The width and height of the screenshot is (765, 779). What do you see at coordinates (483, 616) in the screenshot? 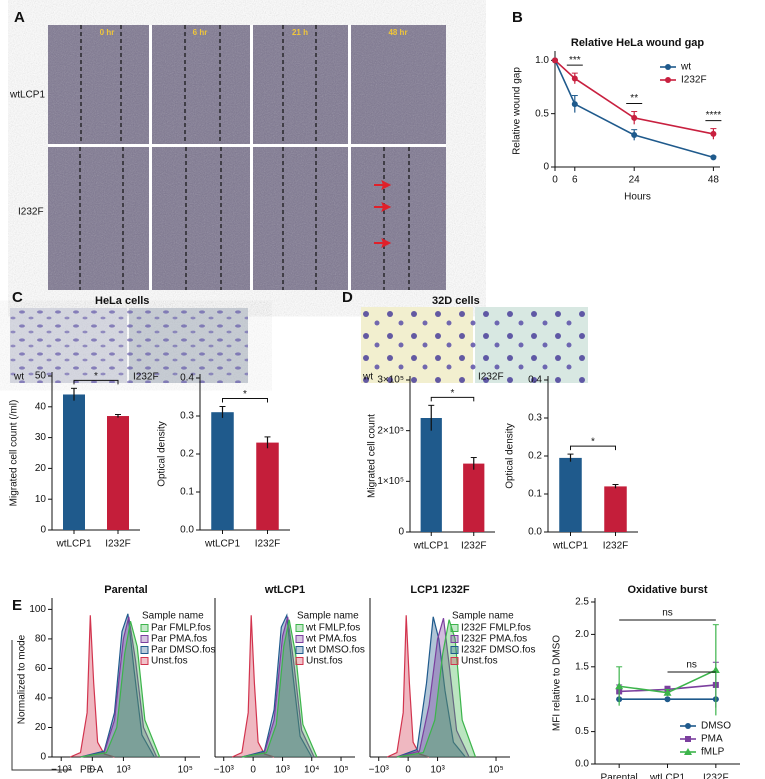
I see `legend-title: Sample name` at bounding box center [483, 616].